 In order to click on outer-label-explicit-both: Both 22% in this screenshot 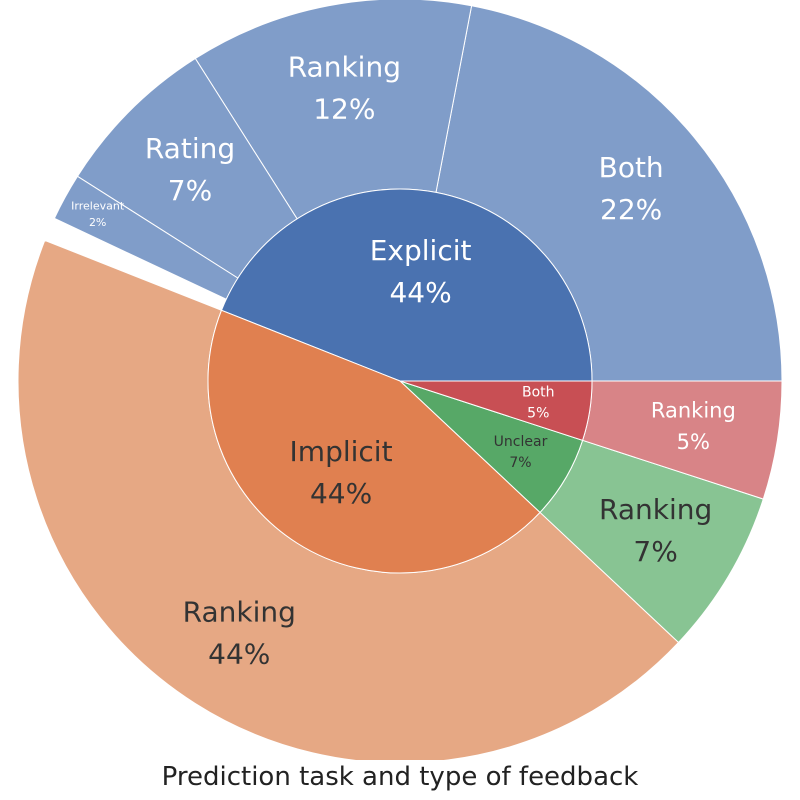, I will do `click(631, 188)`.